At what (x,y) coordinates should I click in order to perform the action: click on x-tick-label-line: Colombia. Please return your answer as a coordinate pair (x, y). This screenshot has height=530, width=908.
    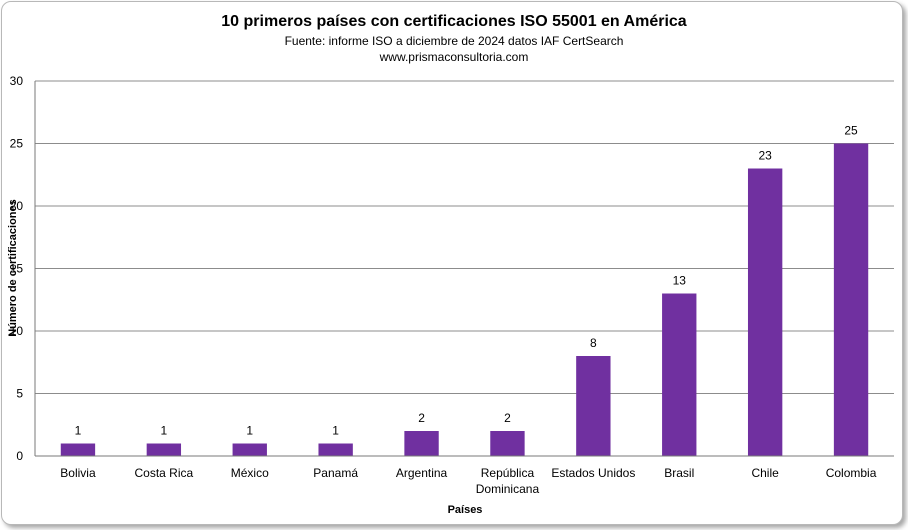
    Looking at the image, I should click on (851, 473).